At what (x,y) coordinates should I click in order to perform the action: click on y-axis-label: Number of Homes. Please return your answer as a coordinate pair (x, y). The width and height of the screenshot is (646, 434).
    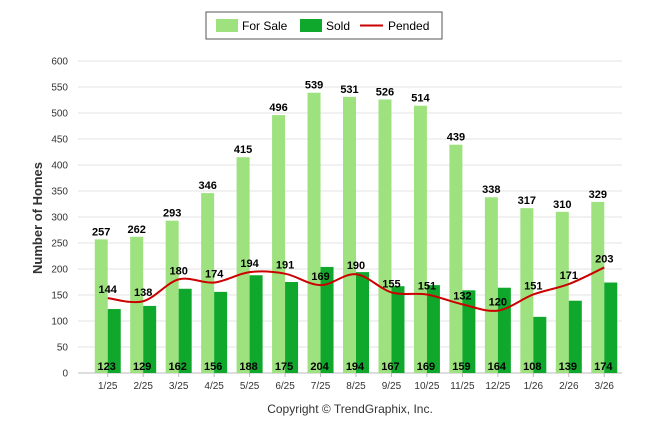
    Looking at the image, I should click on (37, 218).